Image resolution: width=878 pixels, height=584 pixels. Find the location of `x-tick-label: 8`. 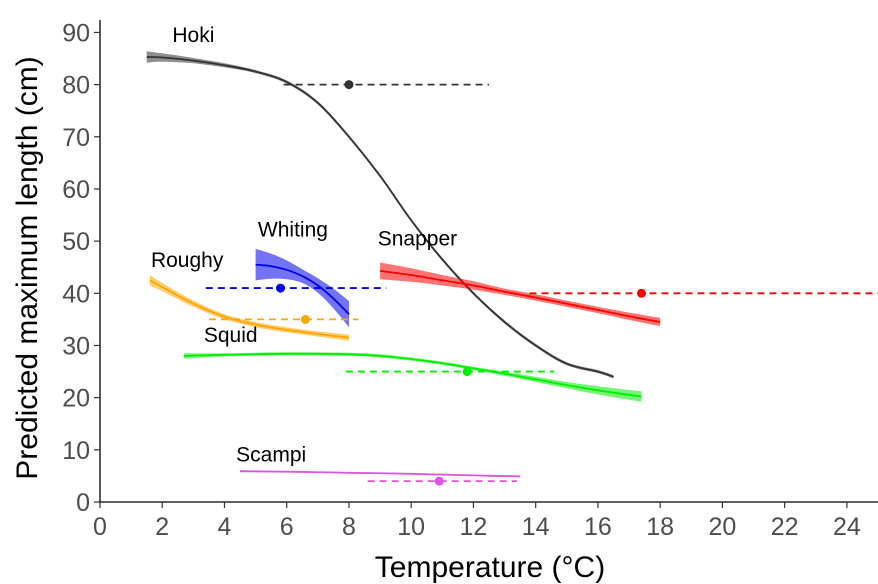

x-tick-label: 8 is located at coordinates (349, 527).